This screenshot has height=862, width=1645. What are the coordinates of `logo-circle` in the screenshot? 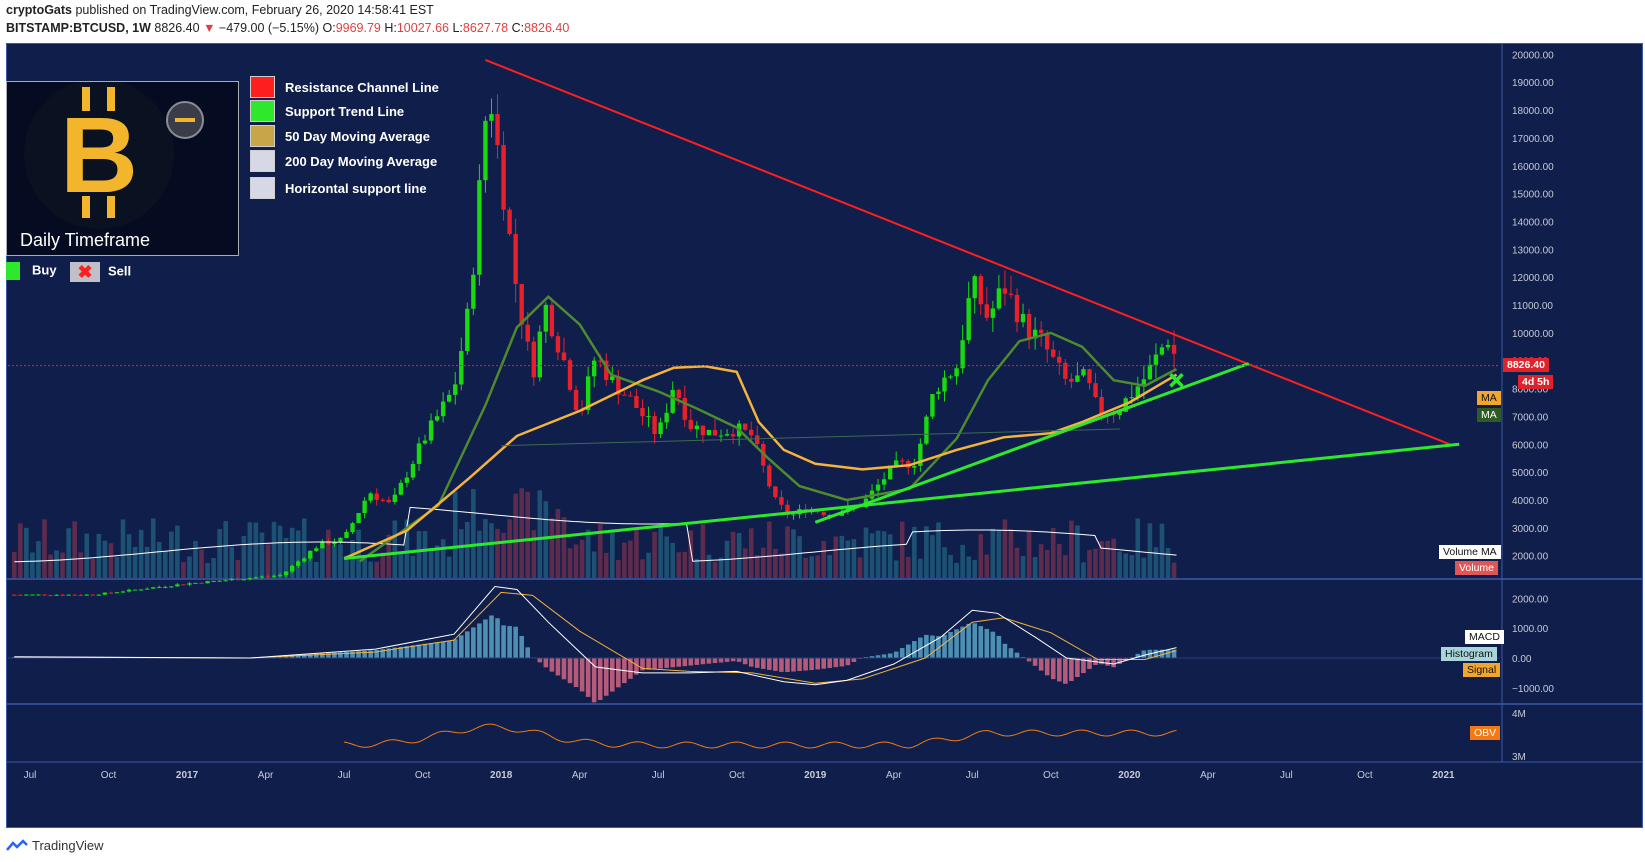 It's located at (99, 155).